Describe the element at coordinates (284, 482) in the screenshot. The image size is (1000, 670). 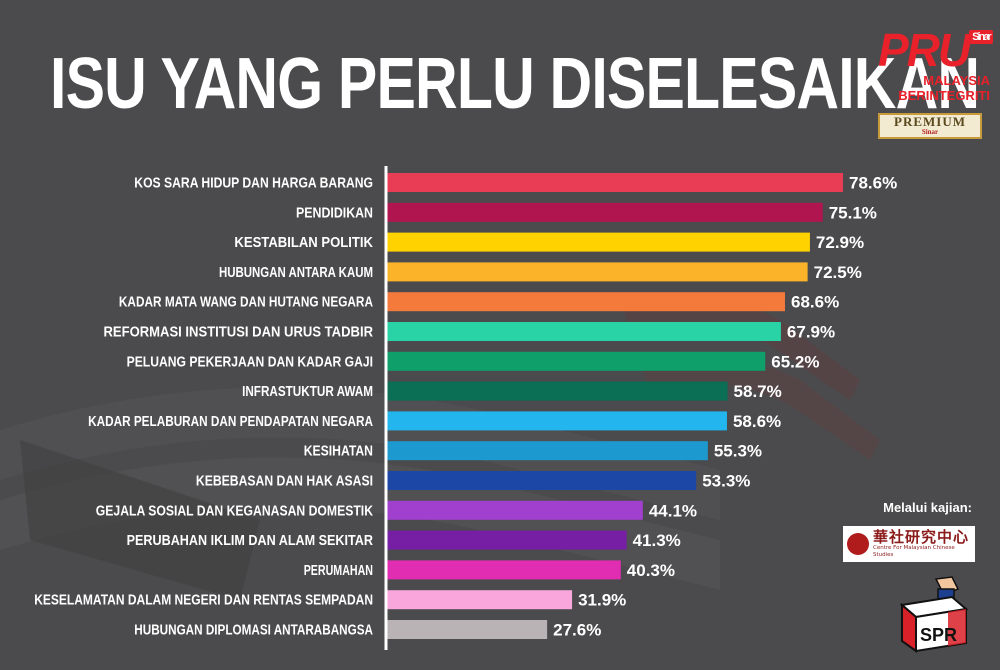
I see `category-label: KEBEBASAN DAN HAK ASASI` at that location.